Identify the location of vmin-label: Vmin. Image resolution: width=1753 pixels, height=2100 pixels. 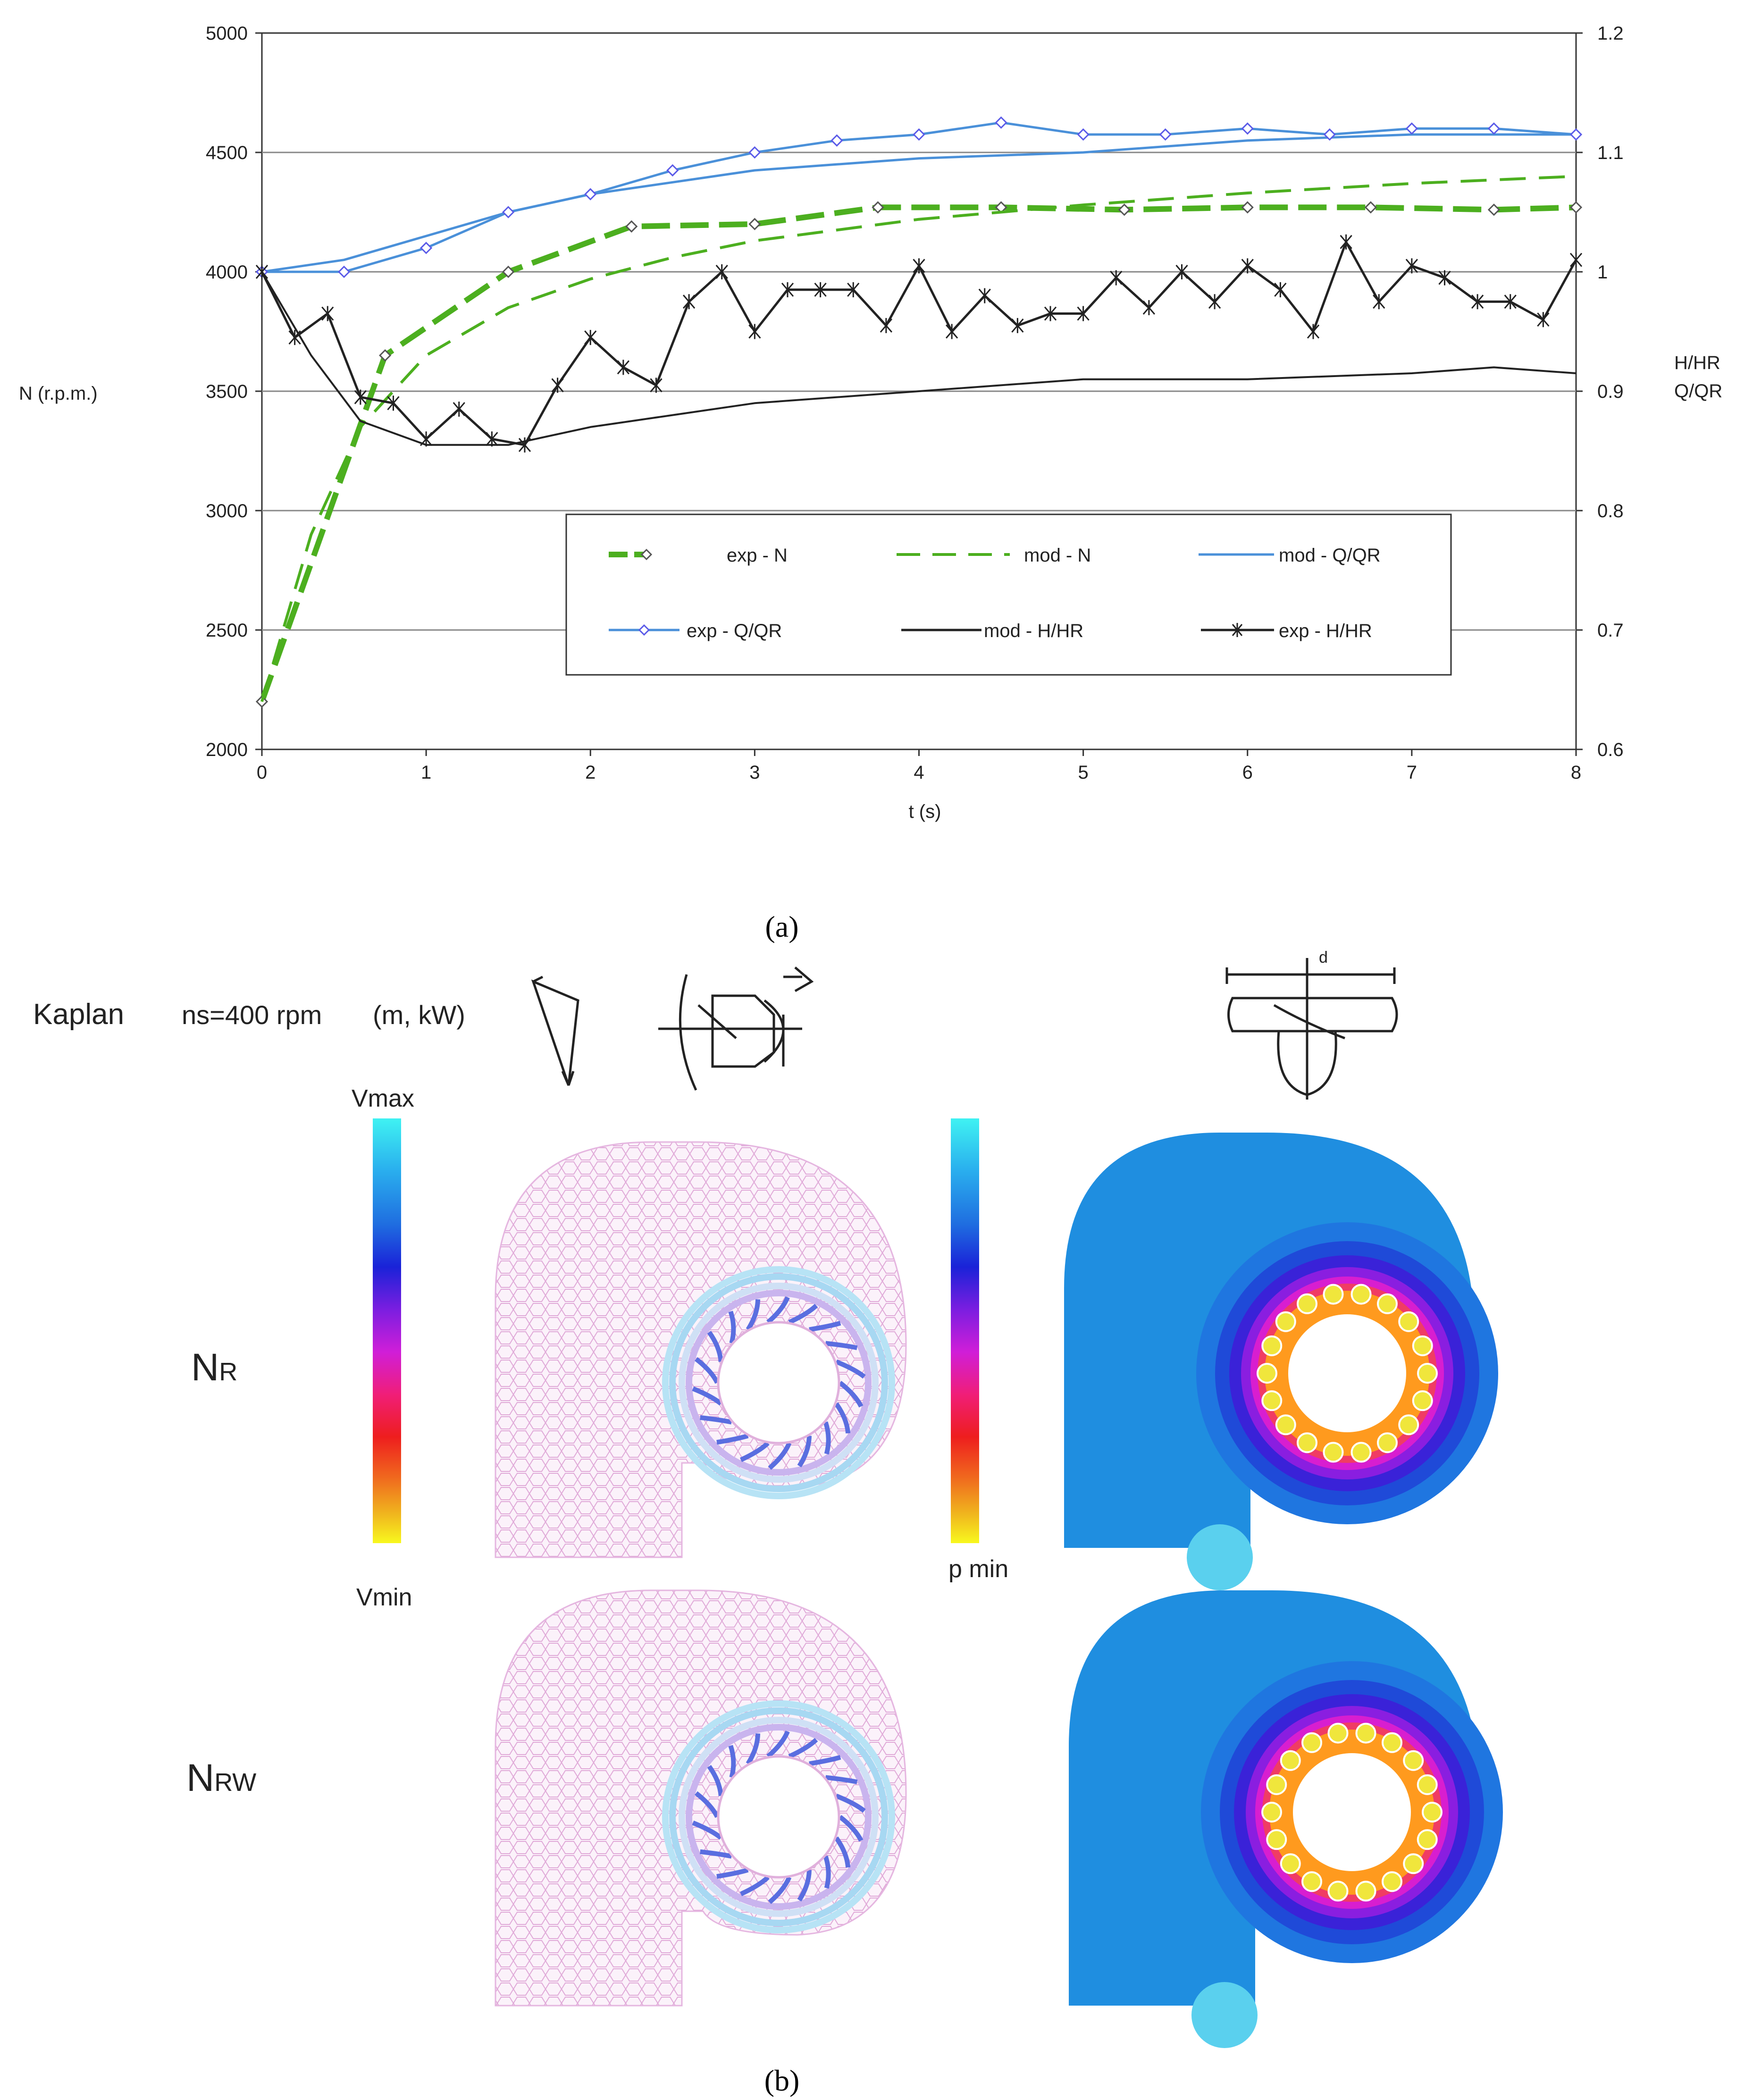
(384, 1597).